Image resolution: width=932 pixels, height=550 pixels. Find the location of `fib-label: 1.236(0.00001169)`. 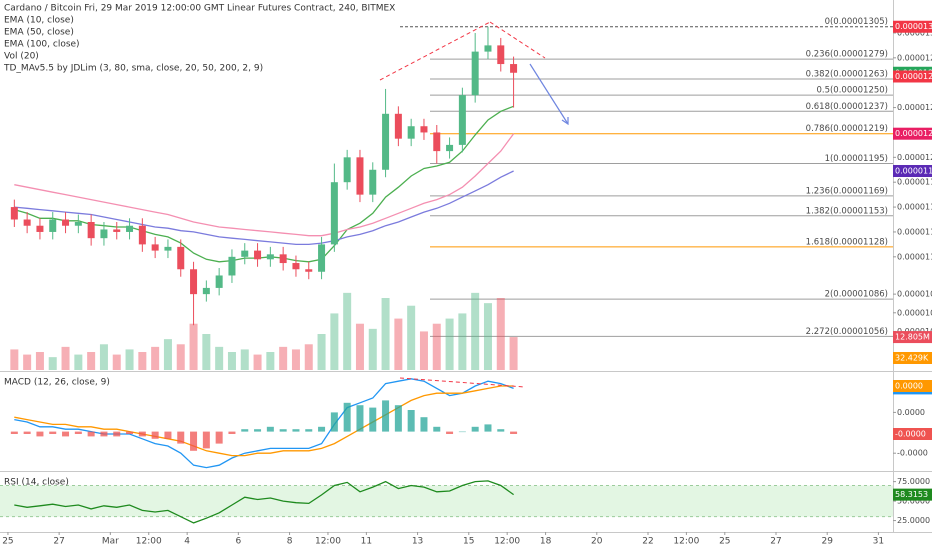

fib-label: 1.236(0.00001169) is located at coordinates (847, 191).